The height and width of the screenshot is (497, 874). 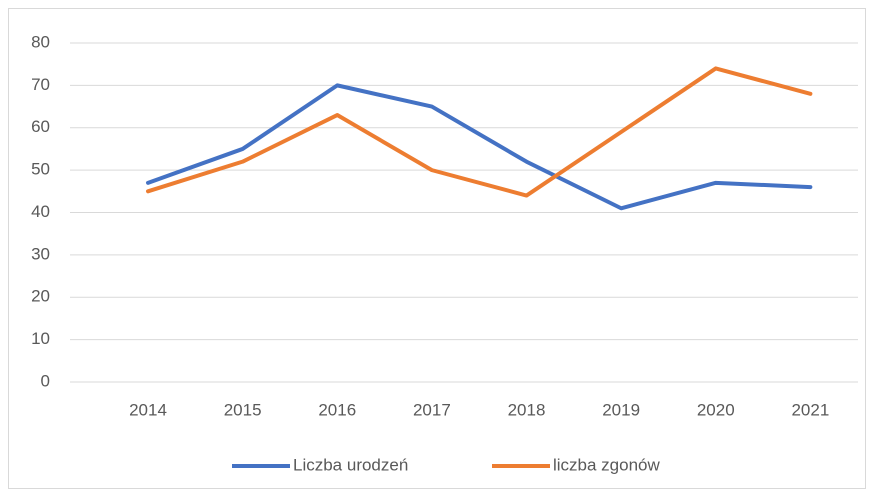 What do you see at coordinates (148, 409) in the screenshot?
I see `x-tick-label: 2014` at bounding box center [148, 409].